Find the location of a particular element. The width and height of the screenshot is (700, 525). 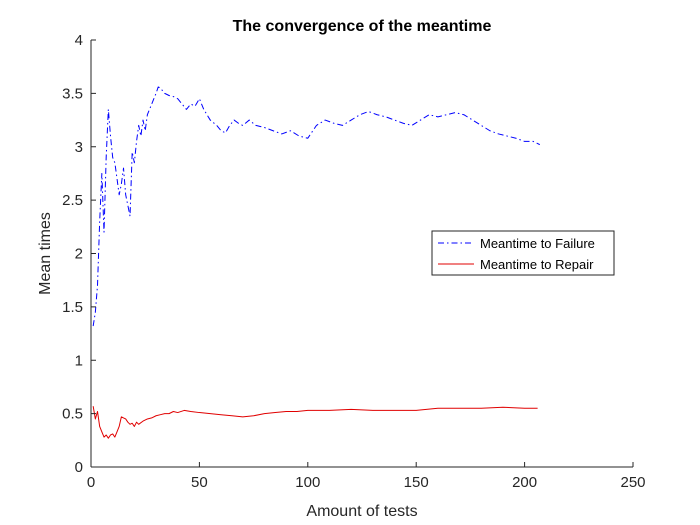

legend: Meantime to Failure Meantime to Repair is located at coordinates (523, 253).